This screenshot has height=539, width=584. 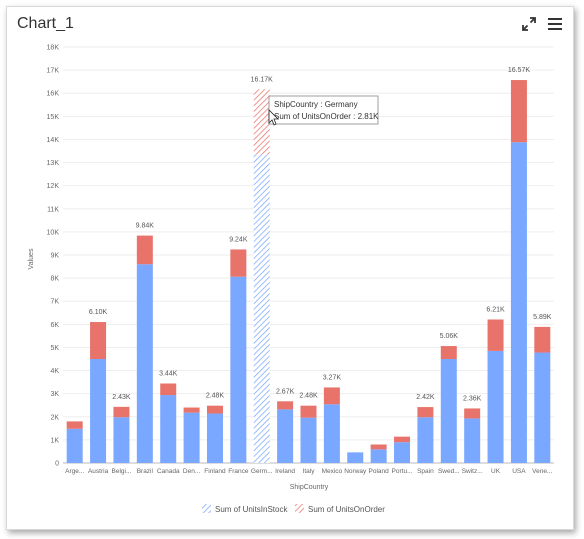 What do you see at coordinates (425, 471) in the screenshot?
I see `x-tick-label: Spain` at bounding box center [425, 471].